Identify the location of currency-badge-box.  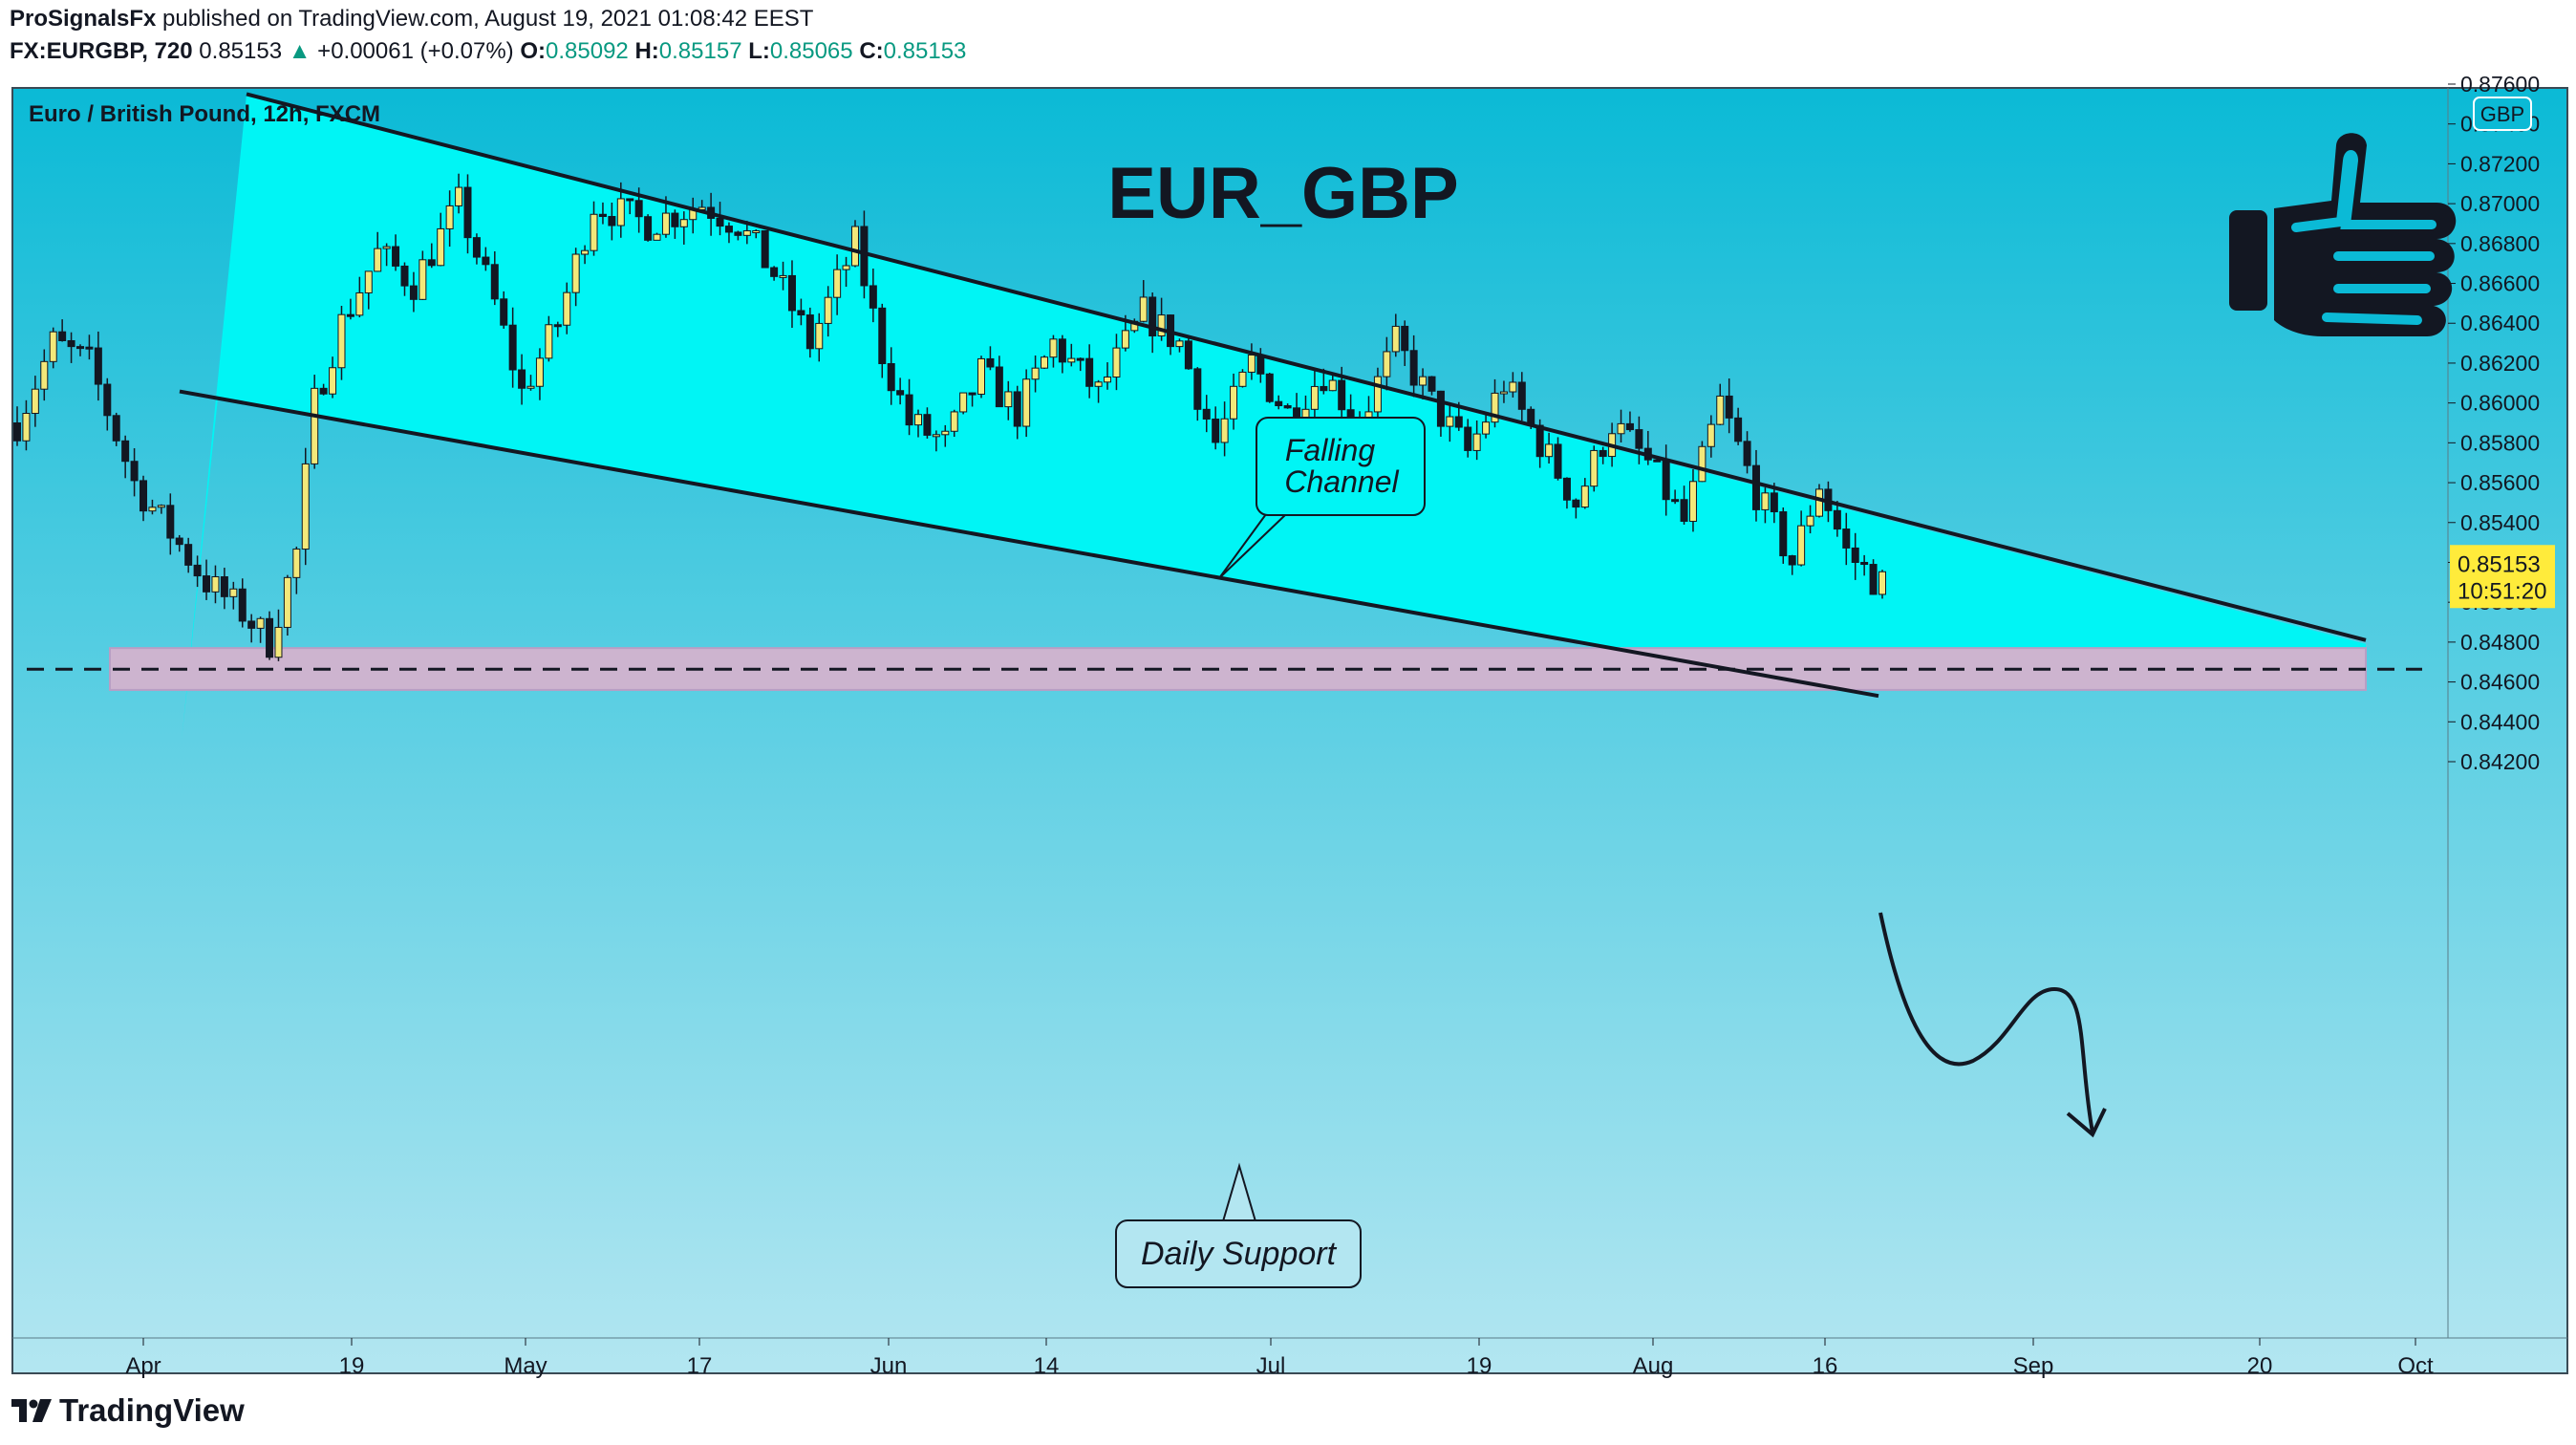
(2502, 114).